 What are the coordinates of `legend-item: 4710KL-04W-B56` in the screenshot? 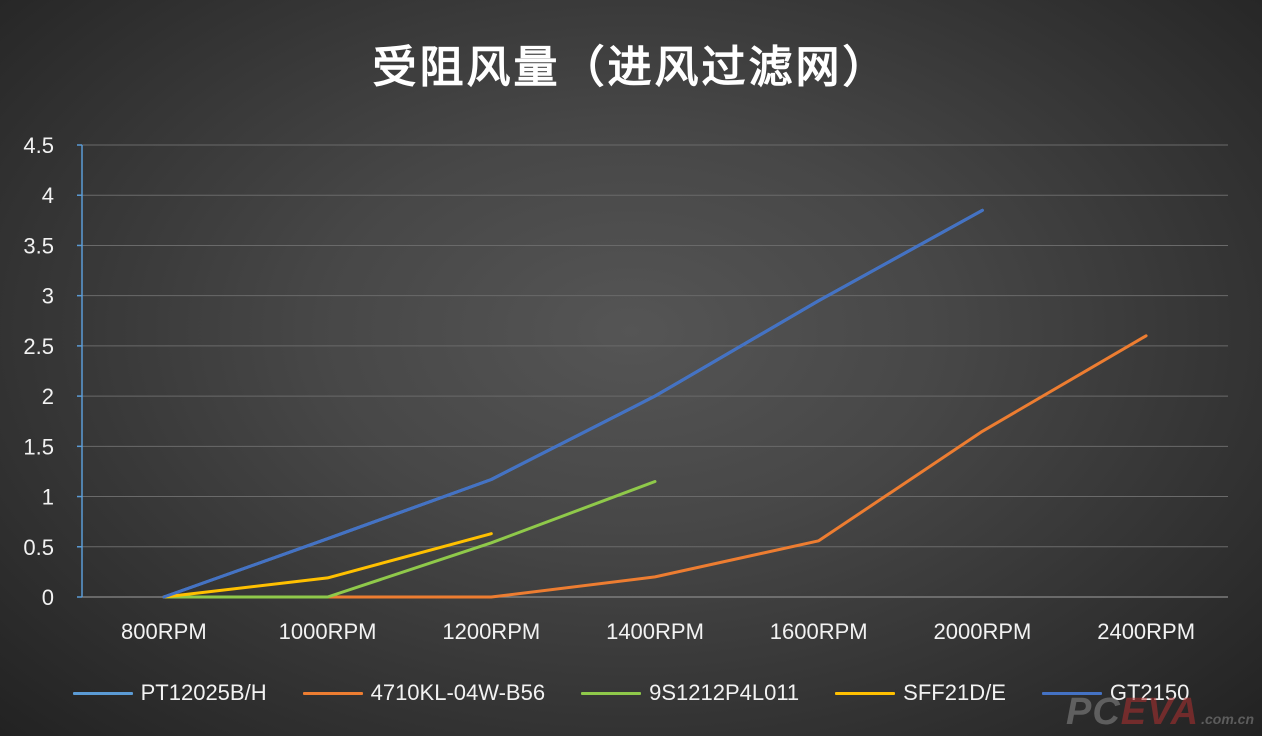 It's located at (424, 693).